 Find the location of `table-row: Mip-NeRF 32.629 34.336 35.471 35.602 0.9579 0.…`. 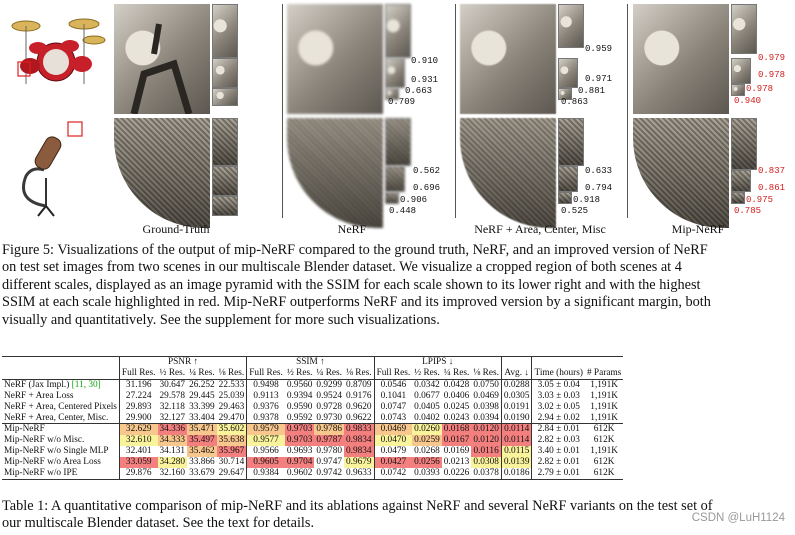

table-row: Mip-NeRF 32.629 34.336 35.471 35.602 0.9579 0.… is located at coordinates (313, 429).